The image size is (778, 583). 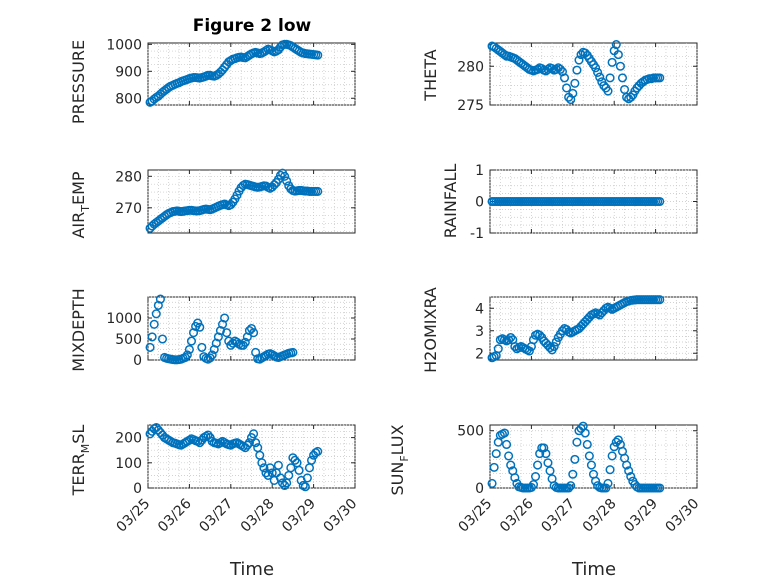 What do you see at coordinates (231, 331) in the screenshot?
I see `subplot-5: 0 500 1000` at bounding box center [231, 331].